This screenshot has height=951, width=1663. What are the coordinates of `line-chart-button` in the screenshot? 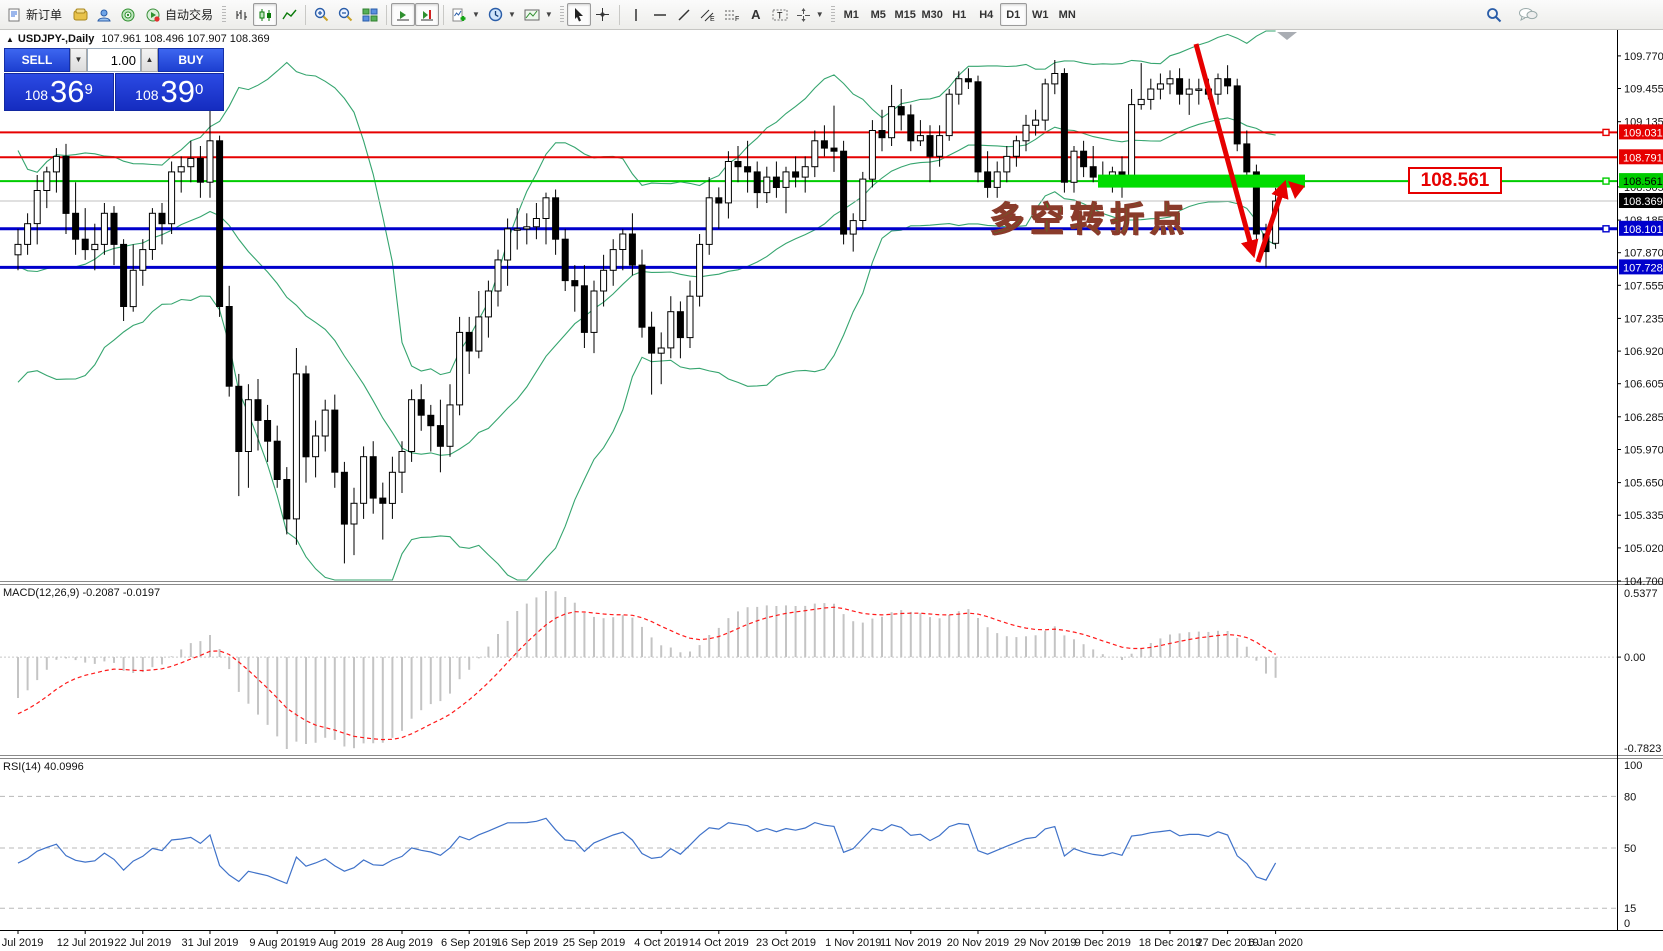 It's located at (289, 14).